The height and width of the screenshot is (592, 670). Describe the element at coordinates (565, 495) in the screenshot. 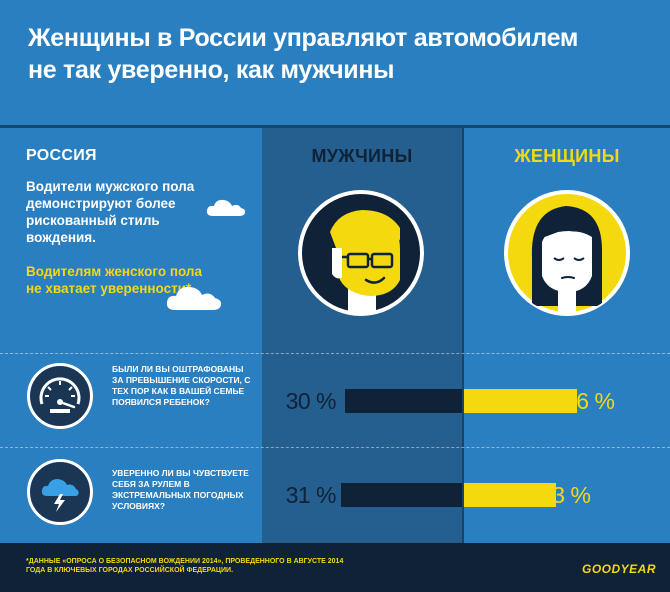

I see `women-value-label: 13 %` at that location.